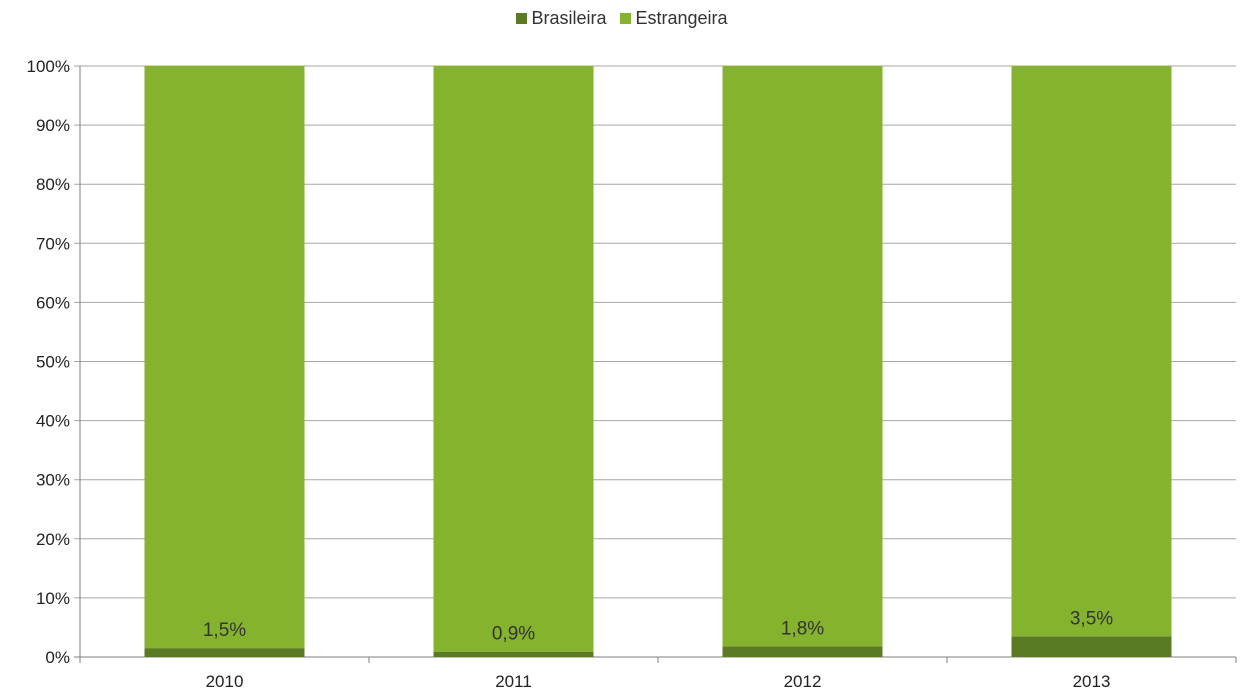 Image resolution: width=1244 pixels, height=691 pixels. I want to click on y-tick-label: 80%, so click(53, 184).